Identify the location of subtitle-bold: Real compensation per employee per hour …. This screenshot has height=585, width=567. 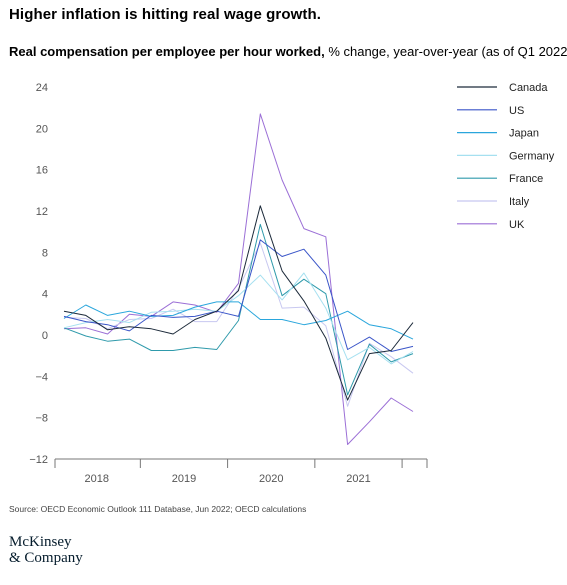
(167, 51).